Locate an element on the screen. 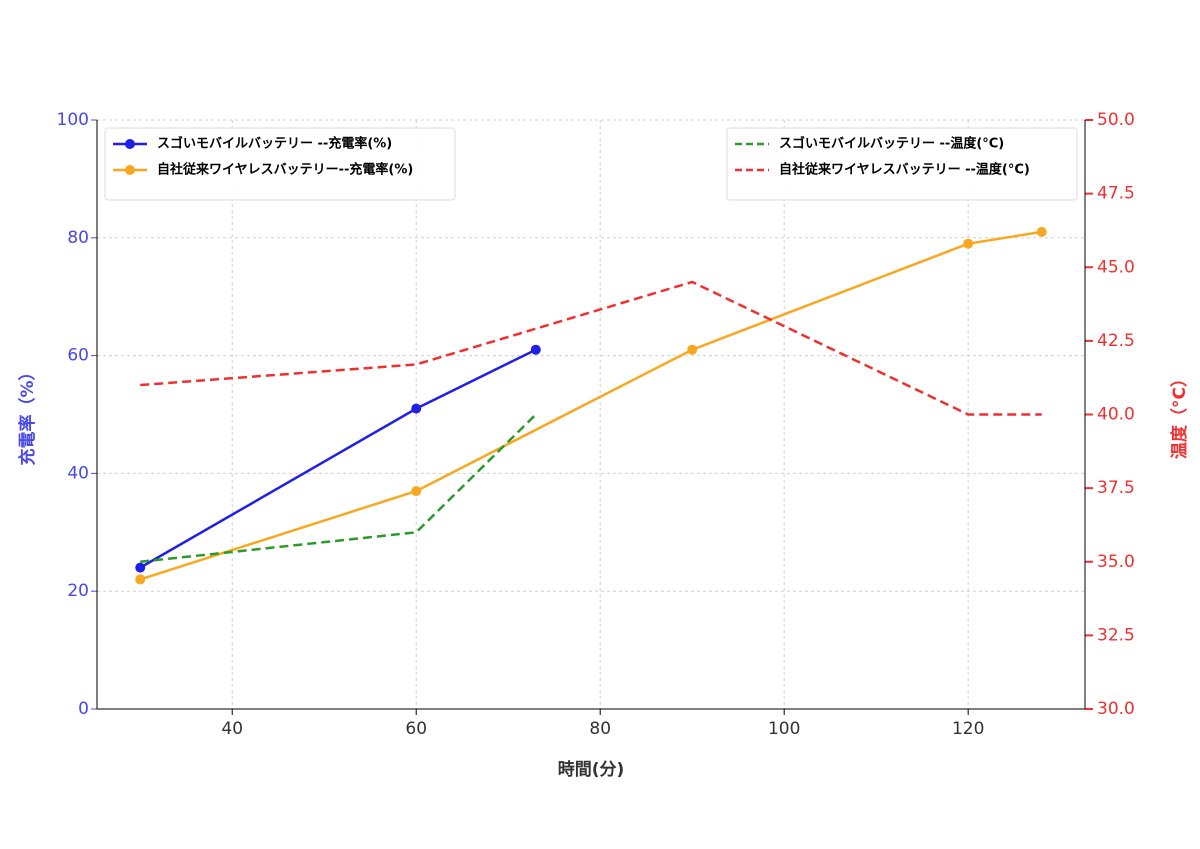  y-tick-label: 0 is located at coordinates (83, 709).